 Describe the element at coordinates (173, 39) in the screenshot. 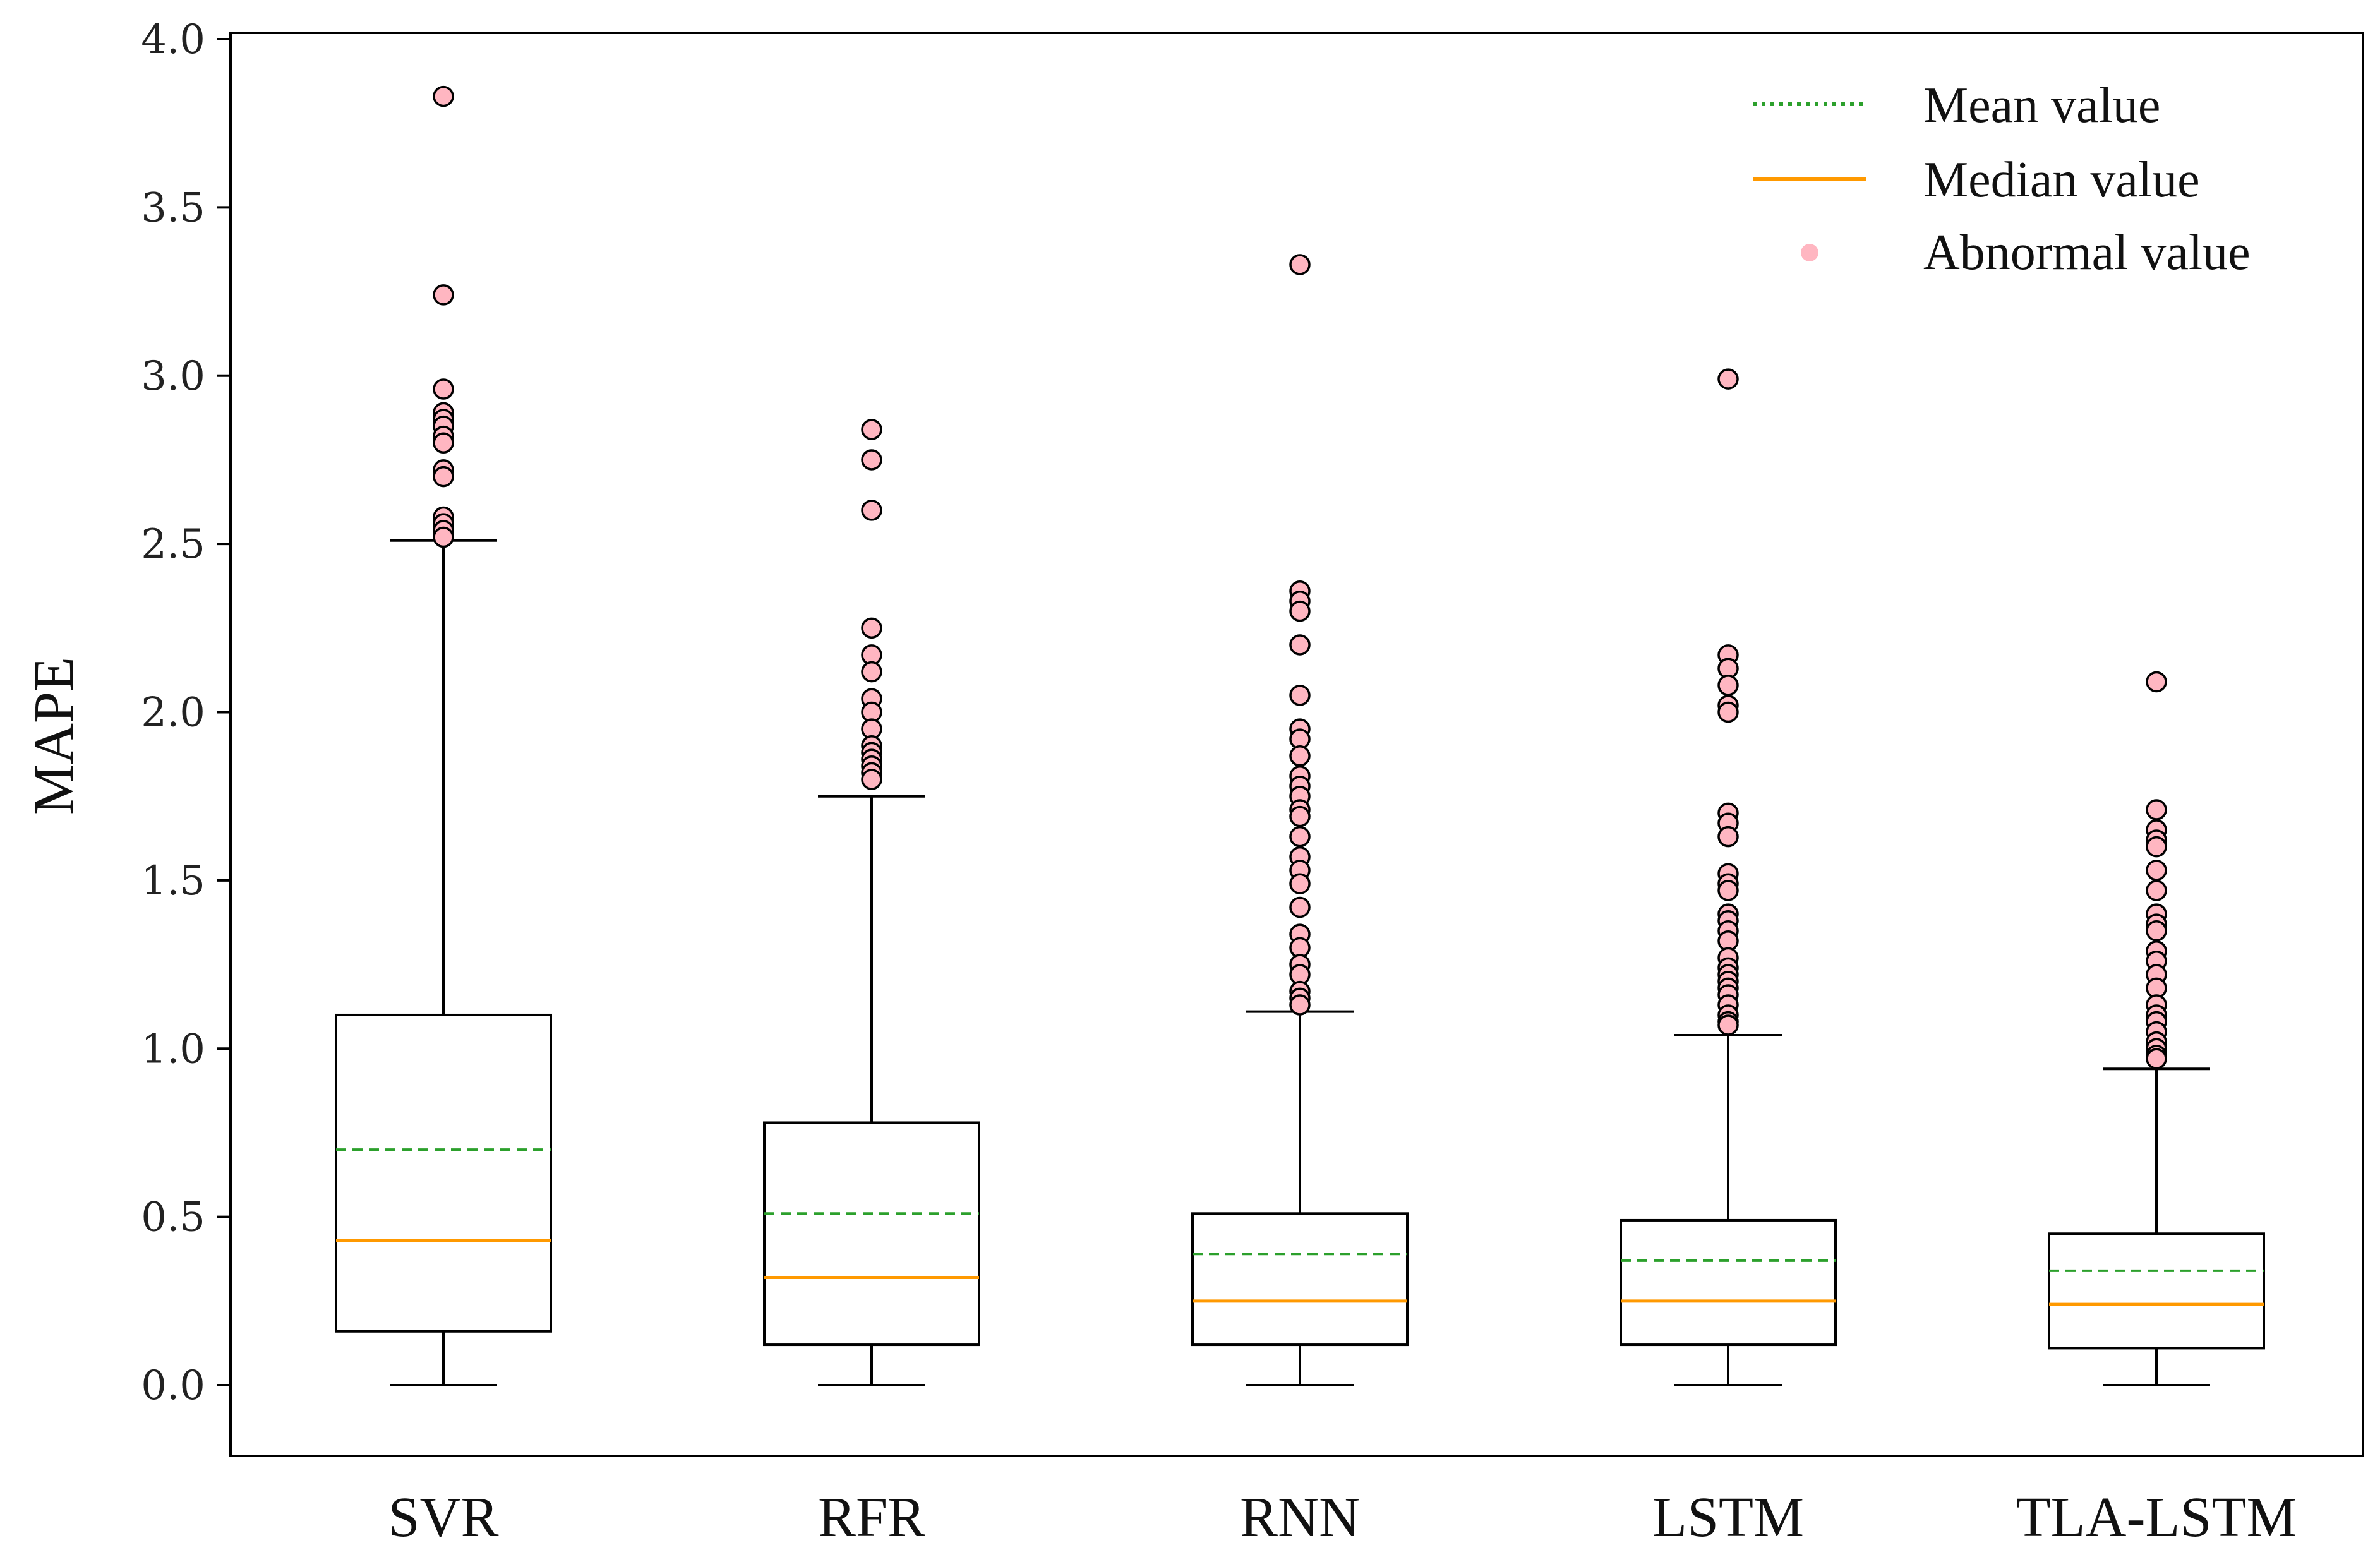

I see `y-tick-label: 4.0` at that location.